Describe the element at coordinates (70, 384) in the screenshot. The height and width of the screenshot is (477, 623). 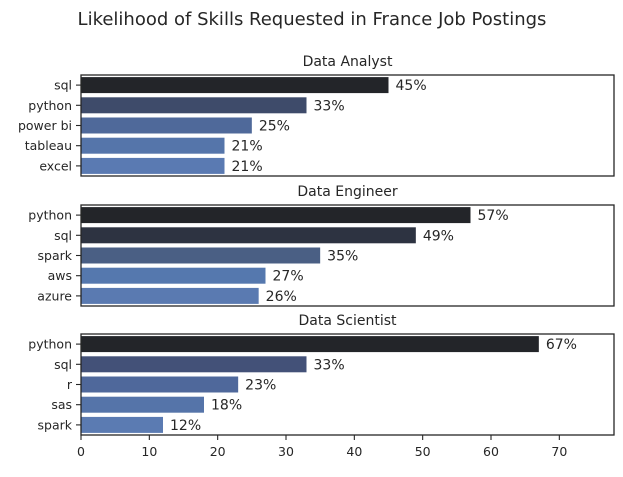
I see `y-tick-label-data-scientist-r: r` at that location.